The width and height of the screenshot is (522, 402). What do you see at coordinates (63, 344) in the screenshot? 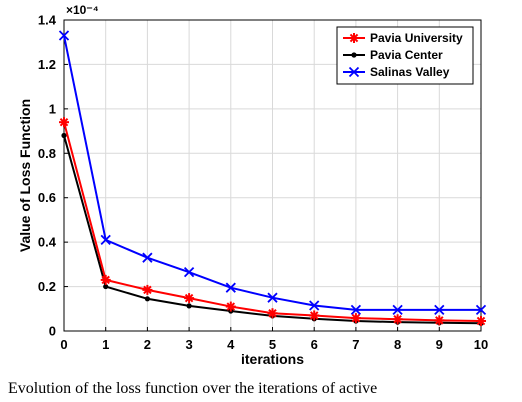
I see `x-tick-label: 0` at bounding box center [63, 344].